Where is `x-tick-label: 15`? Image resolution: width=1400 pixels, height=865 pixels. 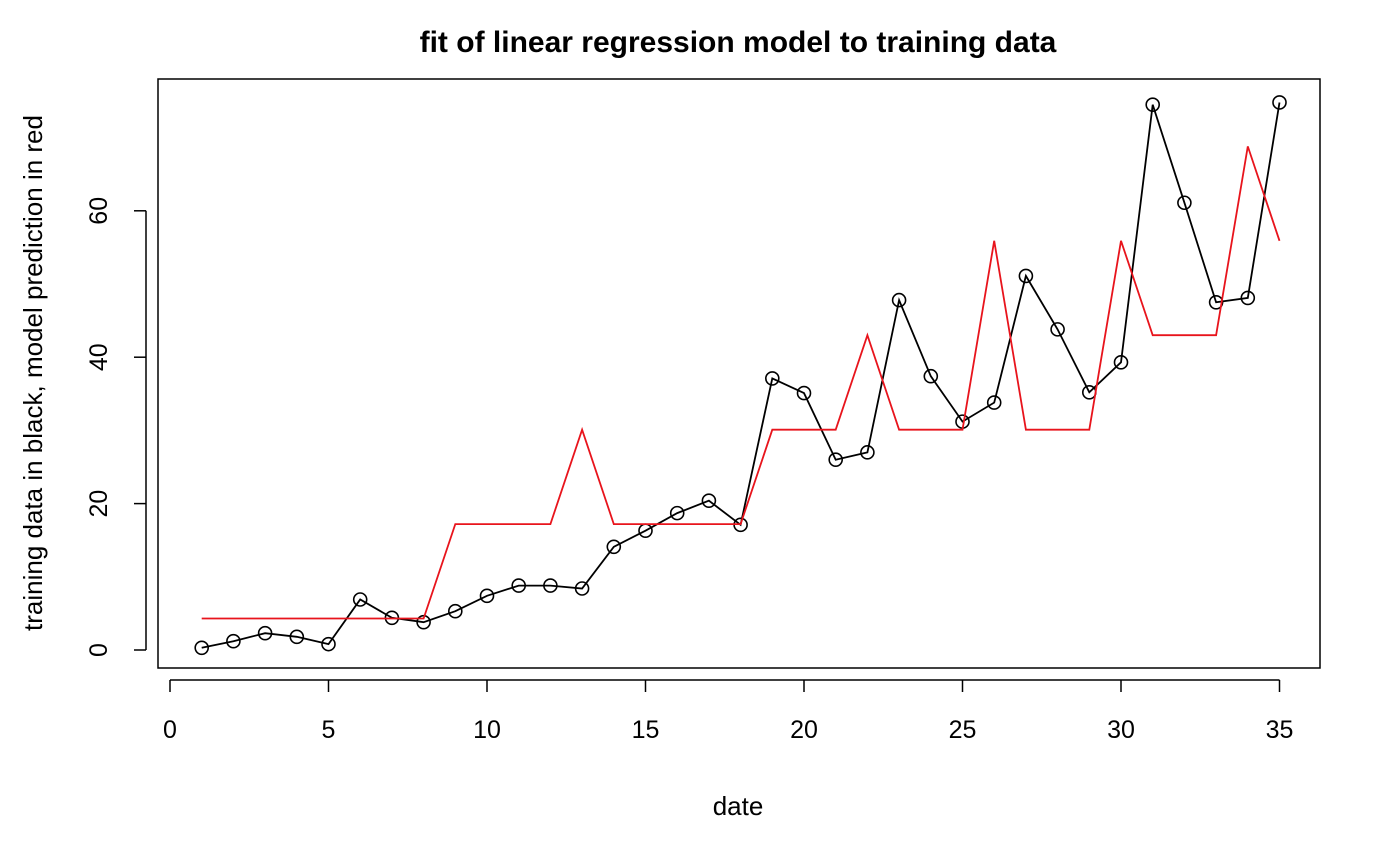 x-tick-label: 15 is located at coordinates (646, 730).